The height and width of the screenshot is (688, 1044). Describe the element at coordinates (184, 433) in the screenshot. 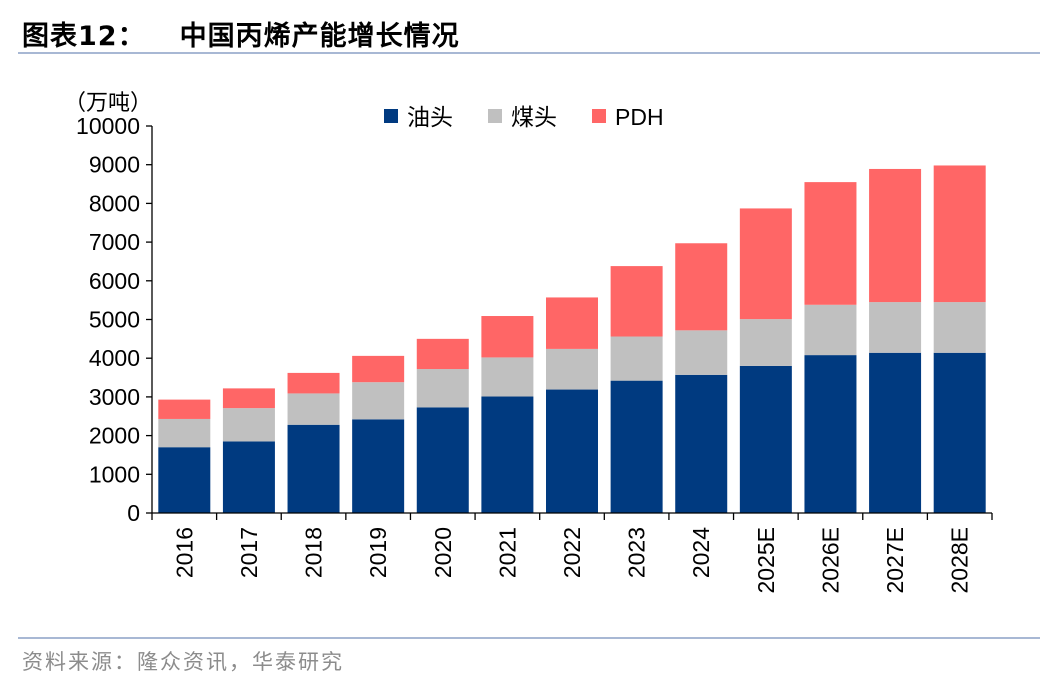

I see `bar-segment-coal-2016` at that location.